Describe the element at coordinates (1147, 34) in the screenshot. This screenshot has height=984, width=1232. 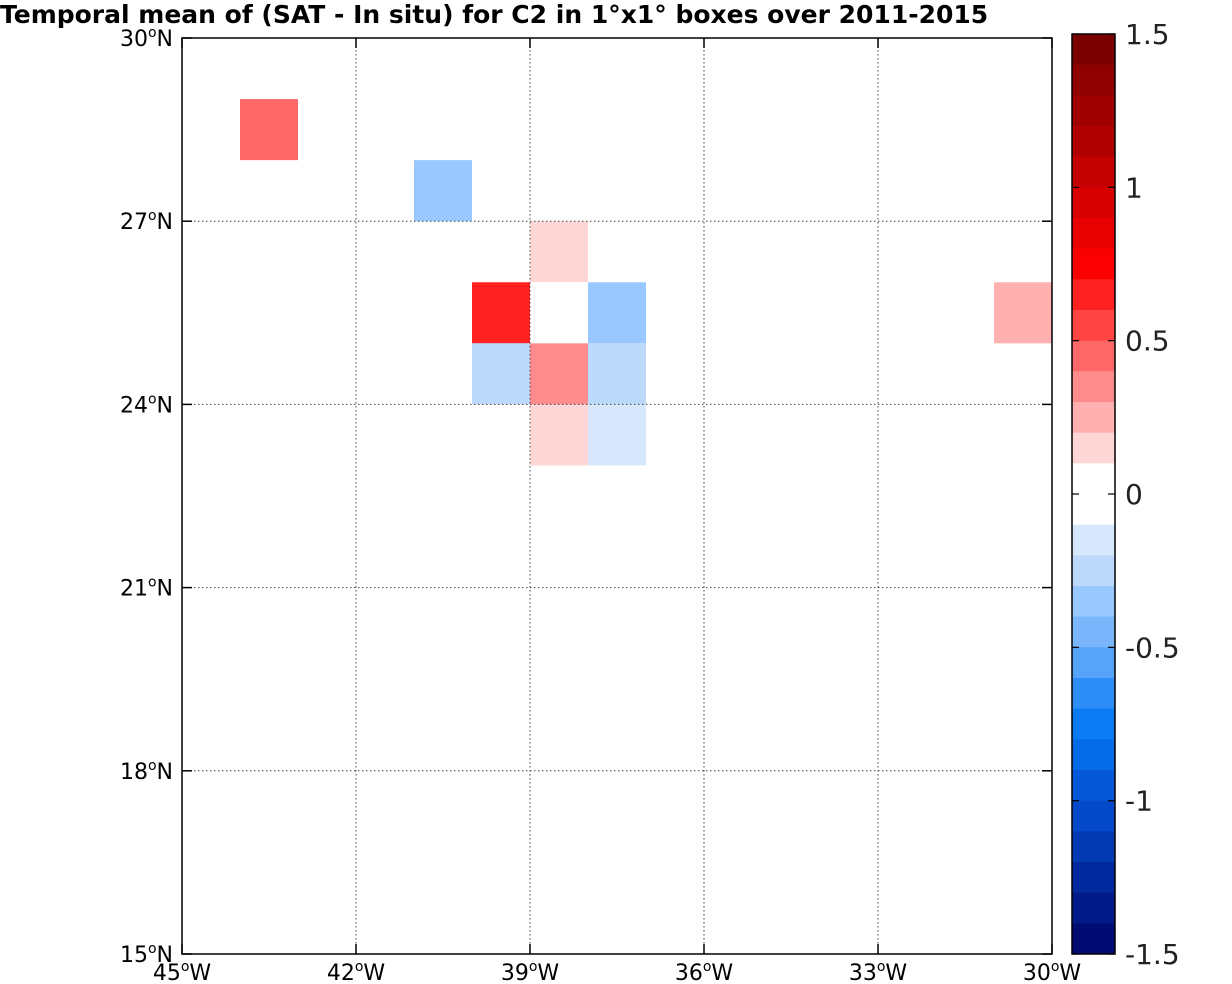
I see `colorbar-tick-label: 1.5` at that location.